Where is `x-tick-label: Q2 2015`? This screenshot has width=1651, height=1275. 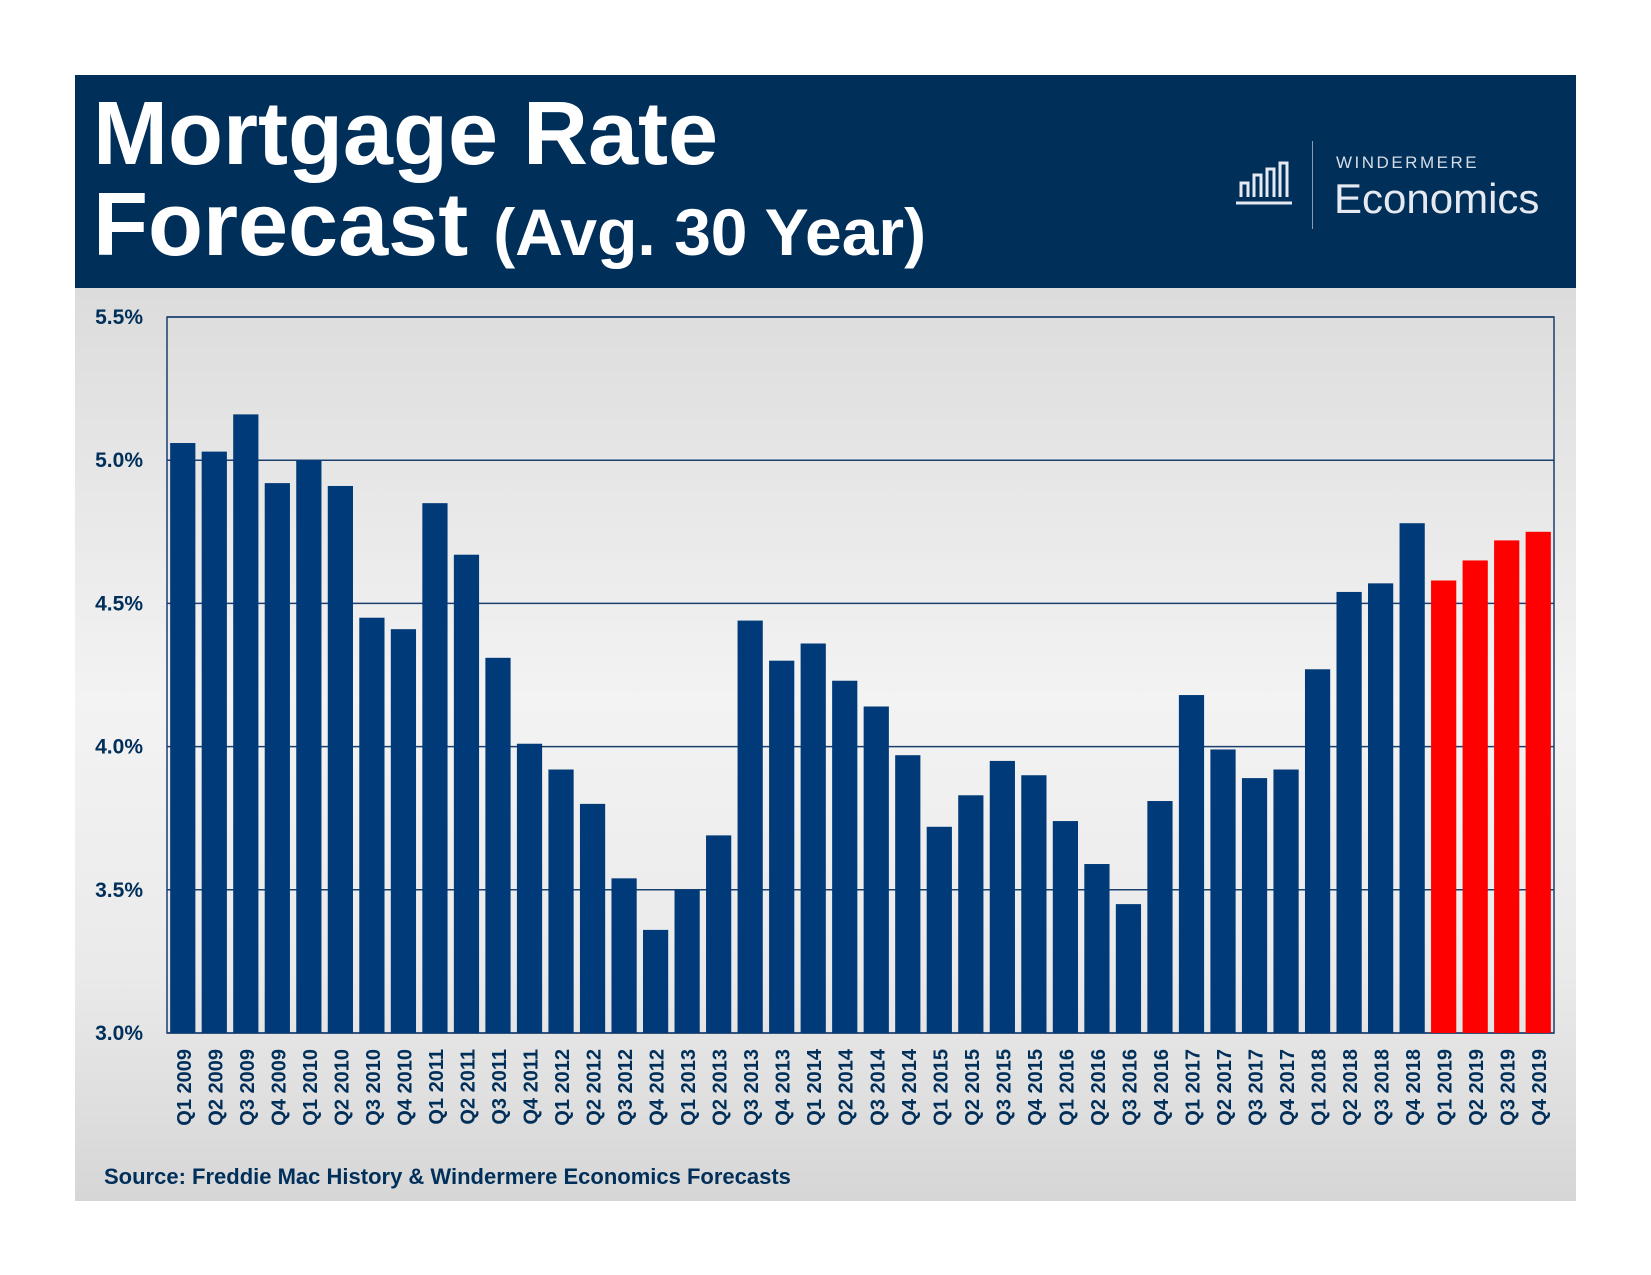
x-tick-label: Q2 2015 is located at coordinates (973, 1087).